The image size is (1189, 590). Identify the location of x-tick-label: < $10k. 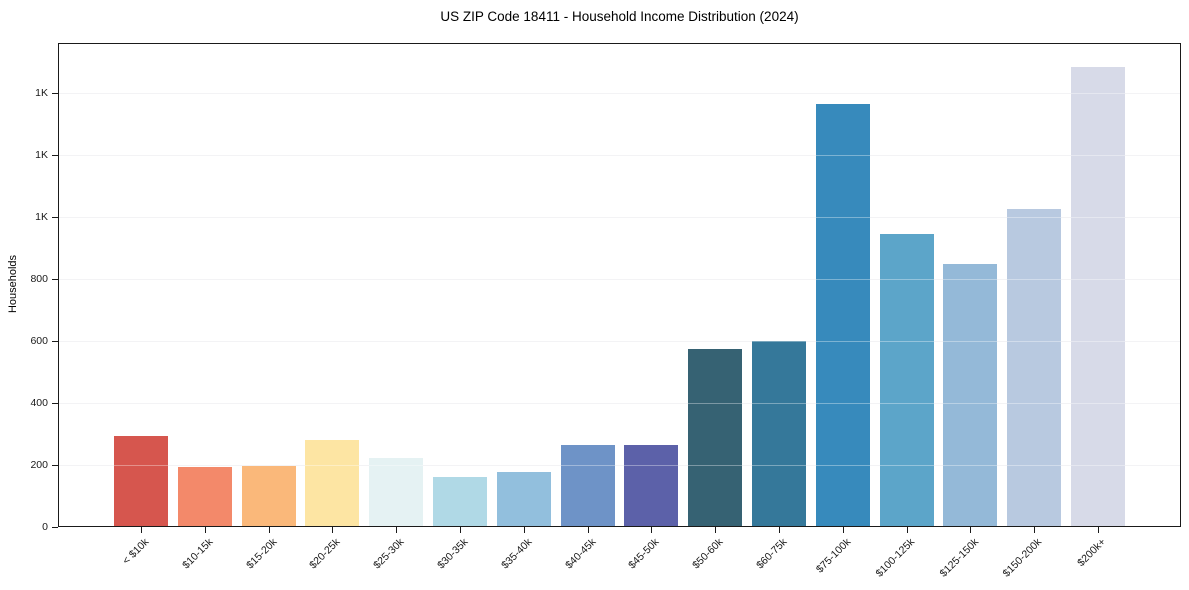
(136, 551).